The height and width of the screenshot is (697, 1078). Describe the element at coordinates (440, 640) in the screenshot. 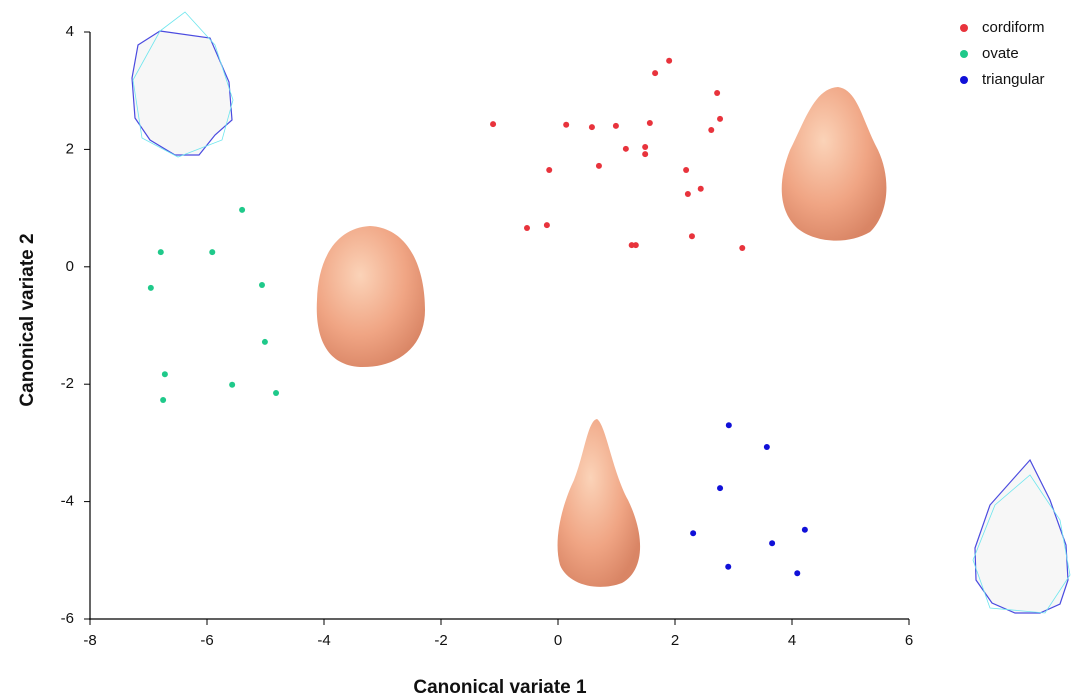

I see `x-tick-label: -2` at that location.